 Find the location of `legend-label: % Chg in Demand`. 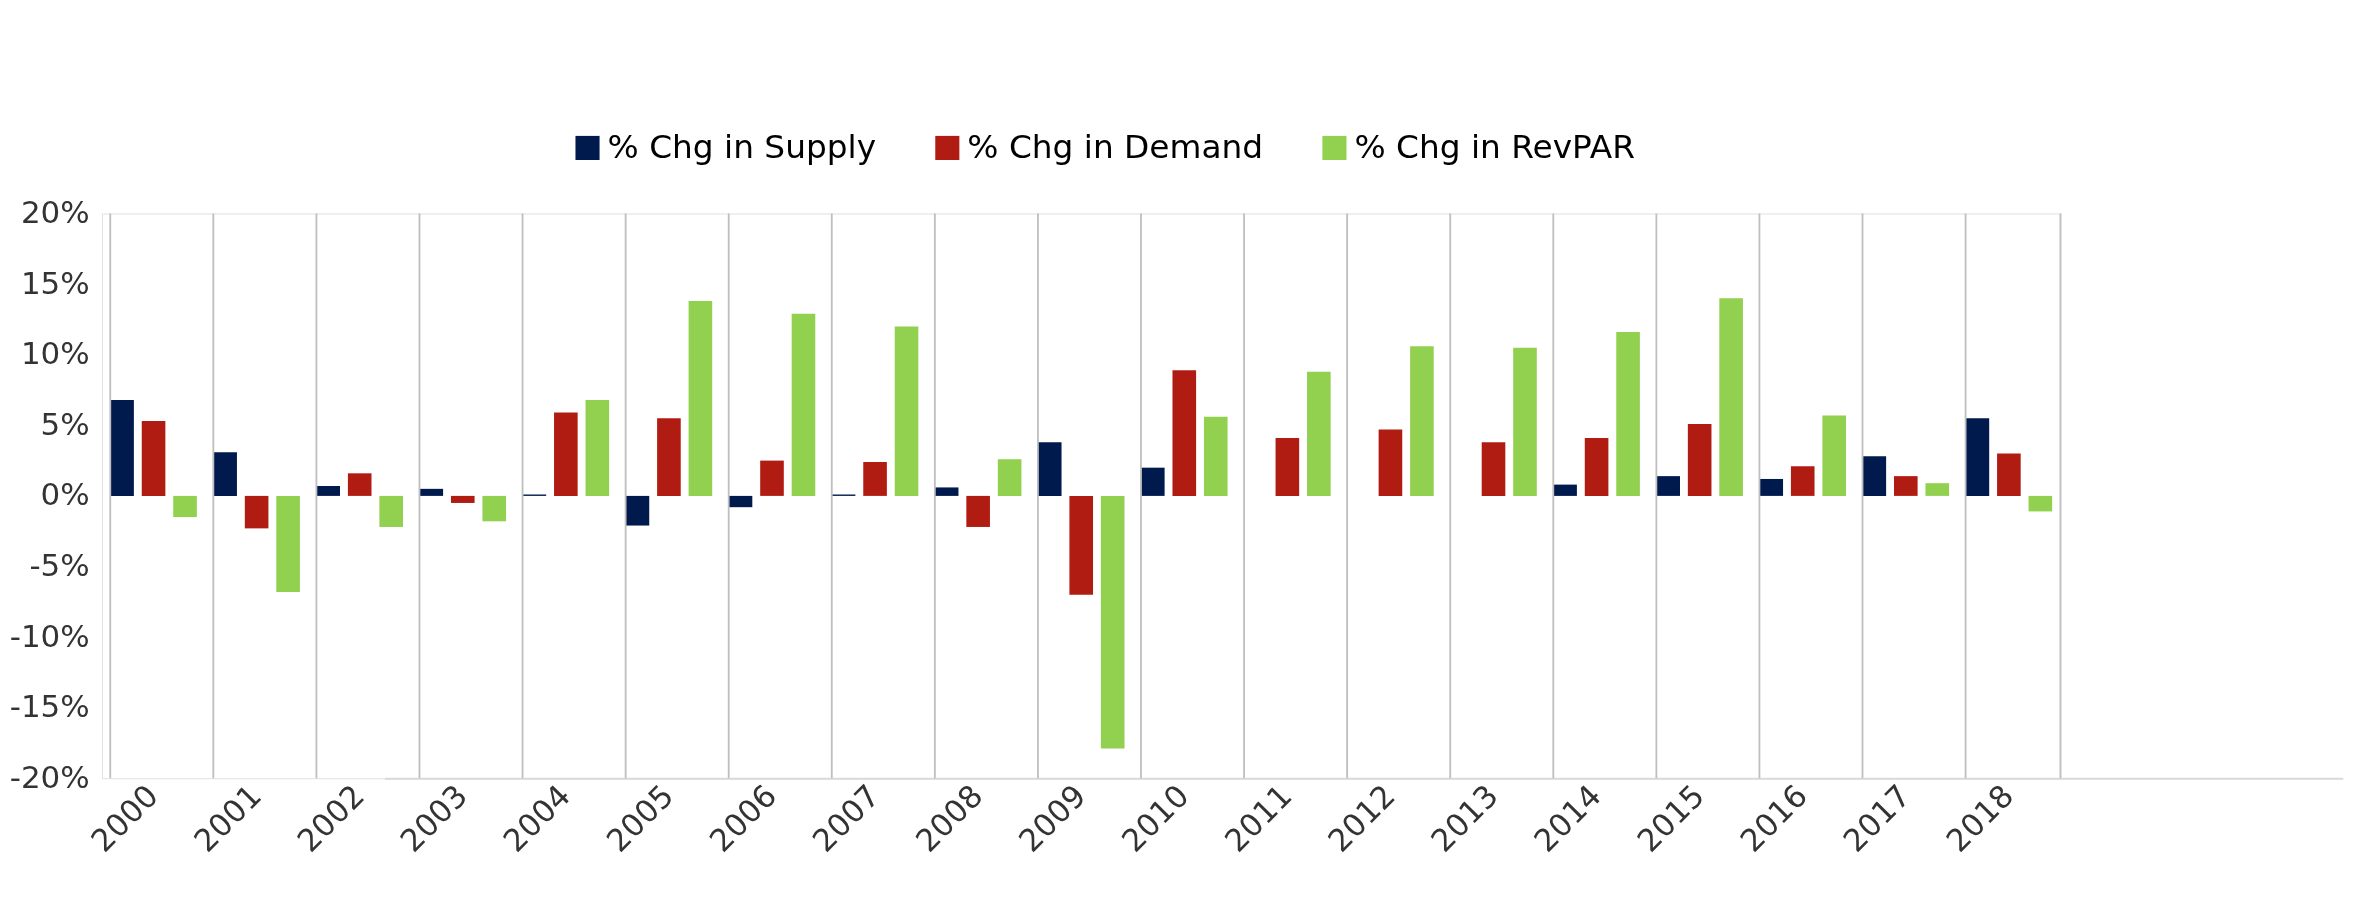

legend-label: % Chg in Demand is located at coordinates (1115, 146).